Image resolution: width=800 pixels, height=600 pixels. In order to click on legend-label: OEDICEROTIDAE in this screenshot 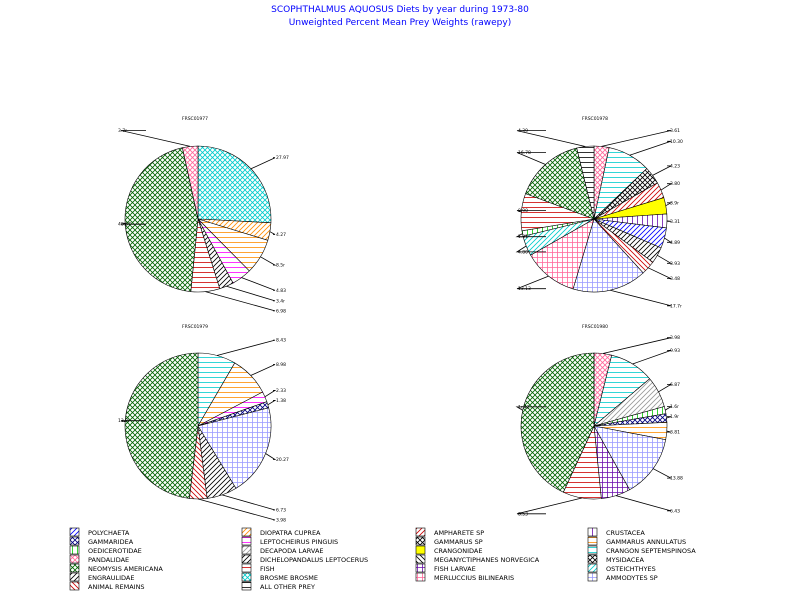, I will do `click(115, 551)`.